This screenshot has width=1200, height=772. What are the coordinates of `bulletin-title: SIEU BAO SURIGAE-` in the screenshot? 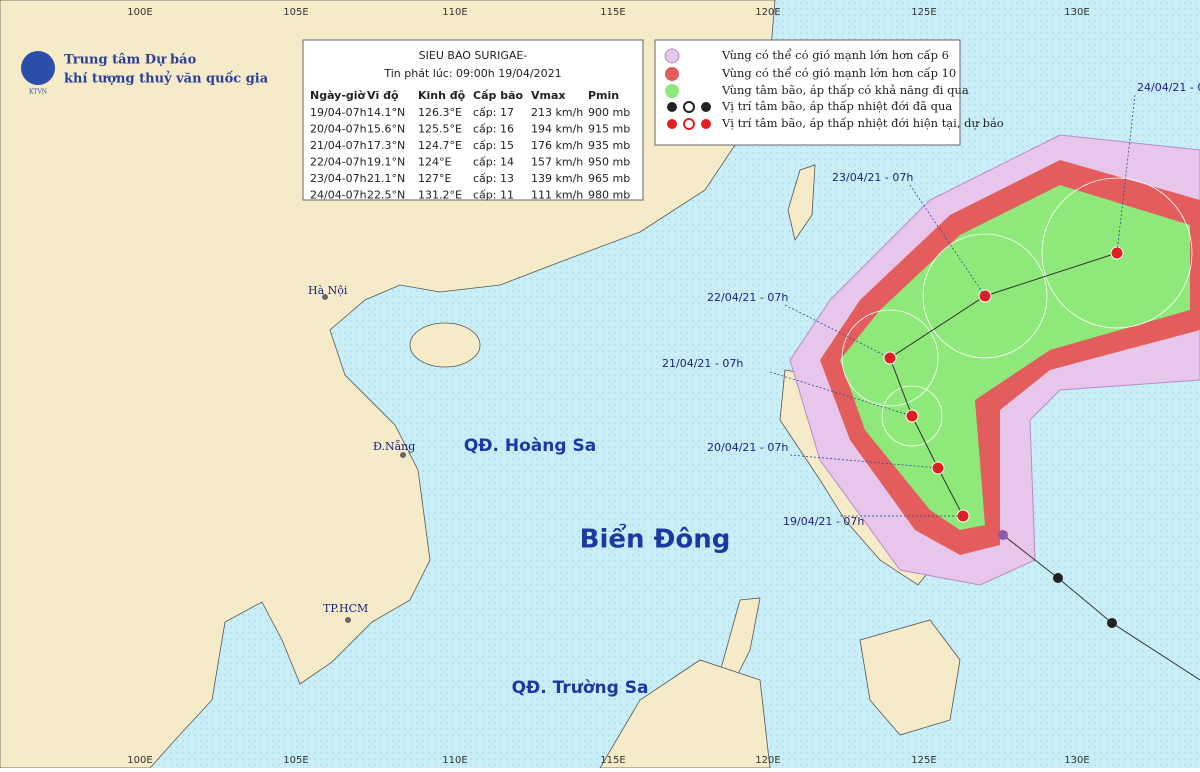 It's located at (473, 55).